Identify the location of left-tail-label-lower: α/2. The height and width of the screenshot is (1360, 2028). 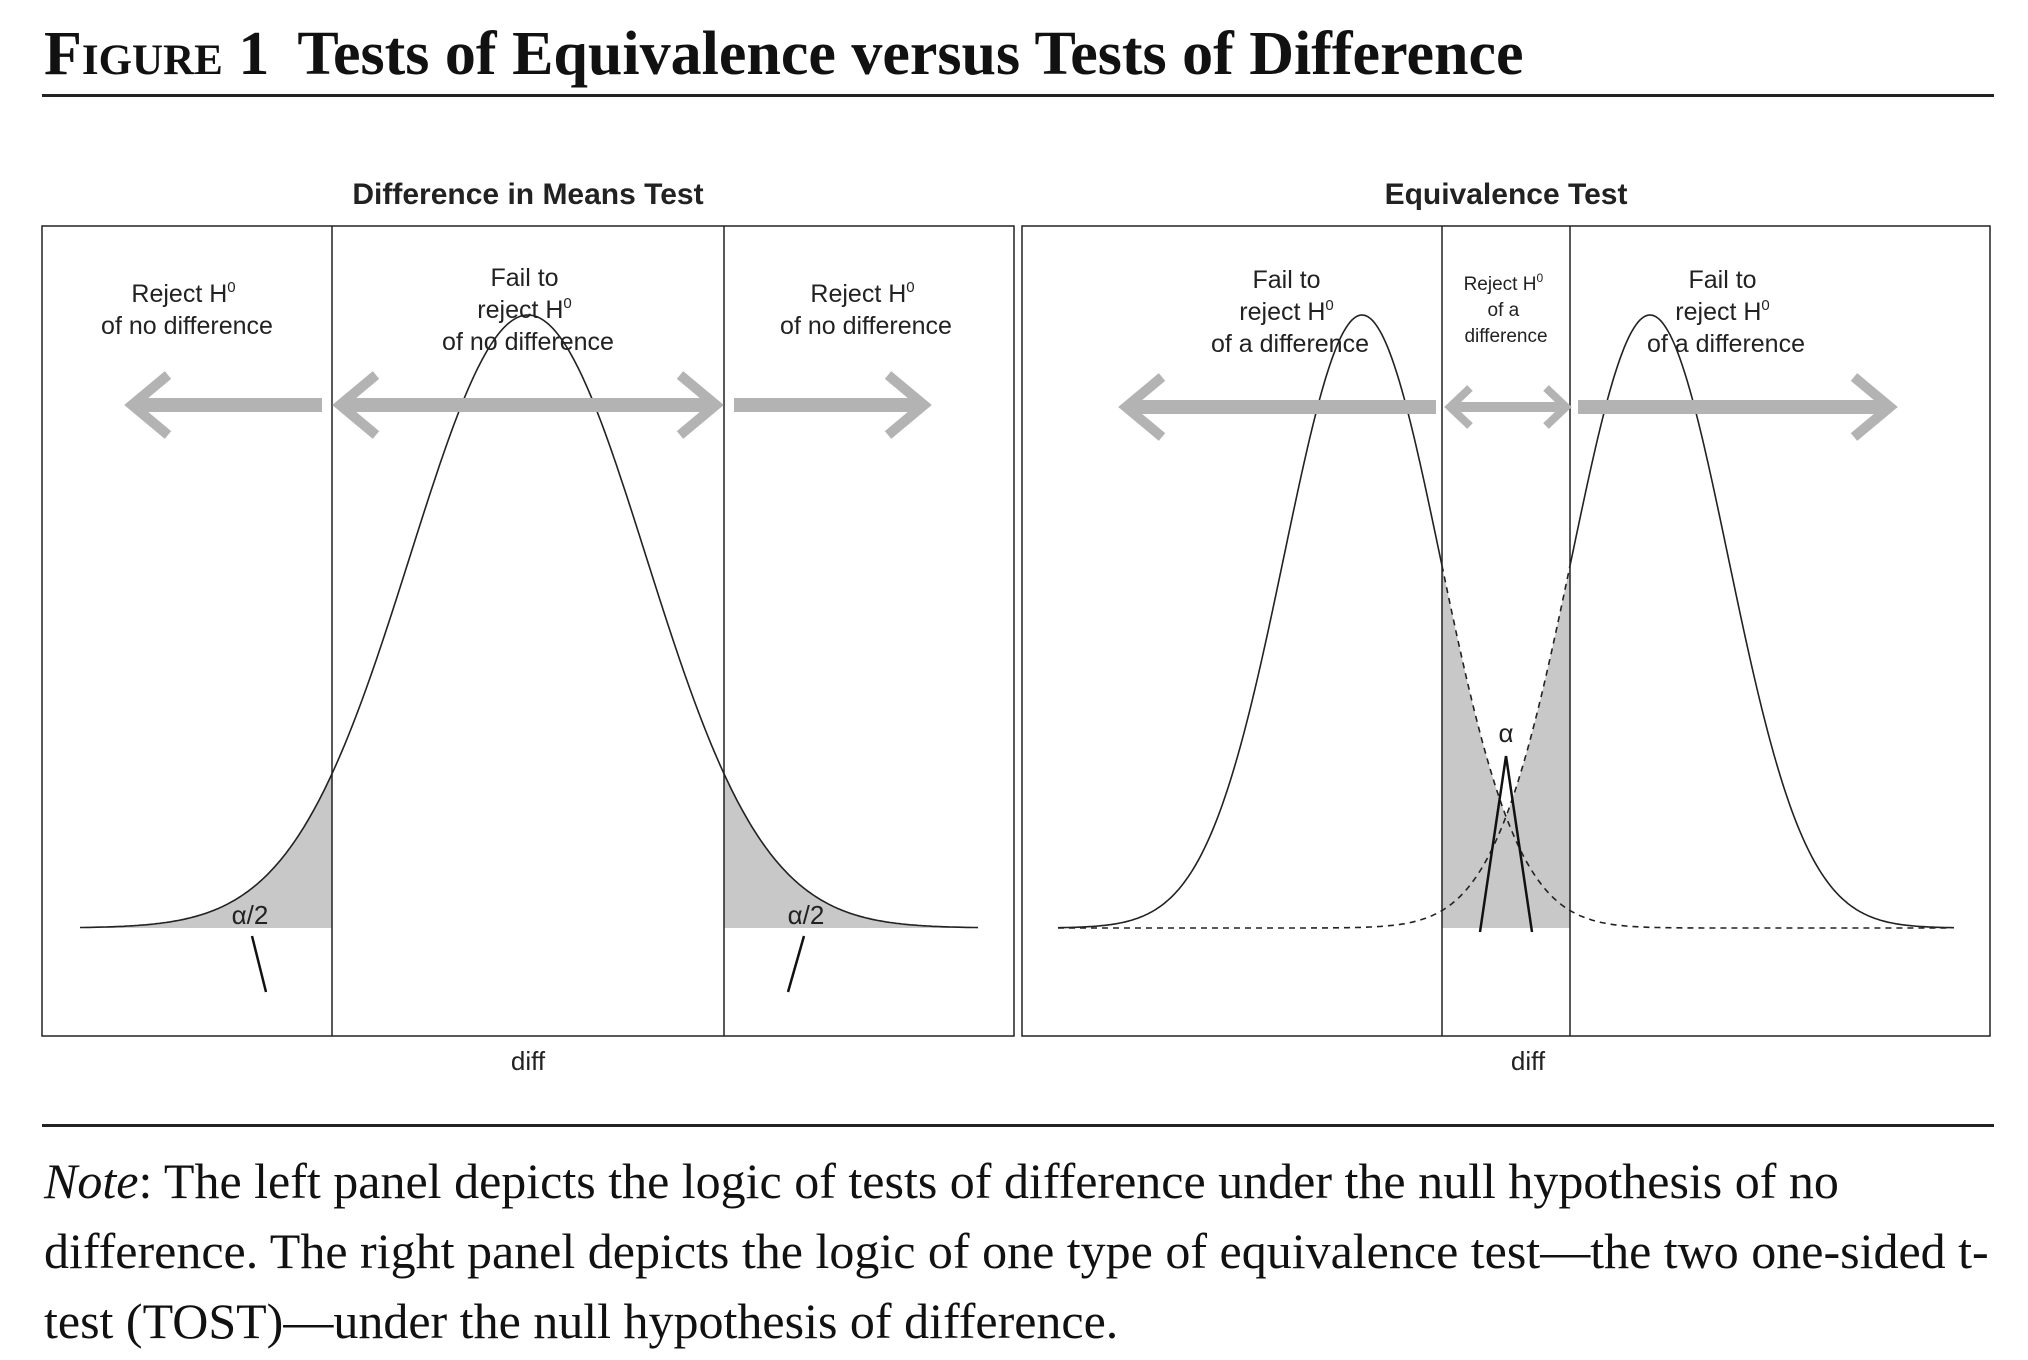
(250, 915).